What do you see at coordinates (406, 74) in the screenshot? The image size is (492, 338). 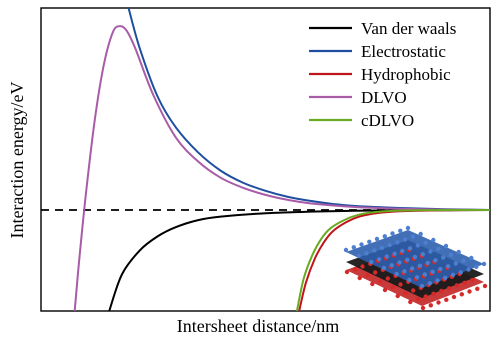 I see `legend-label: Hydrophobic` at bounding box center [406, 74].